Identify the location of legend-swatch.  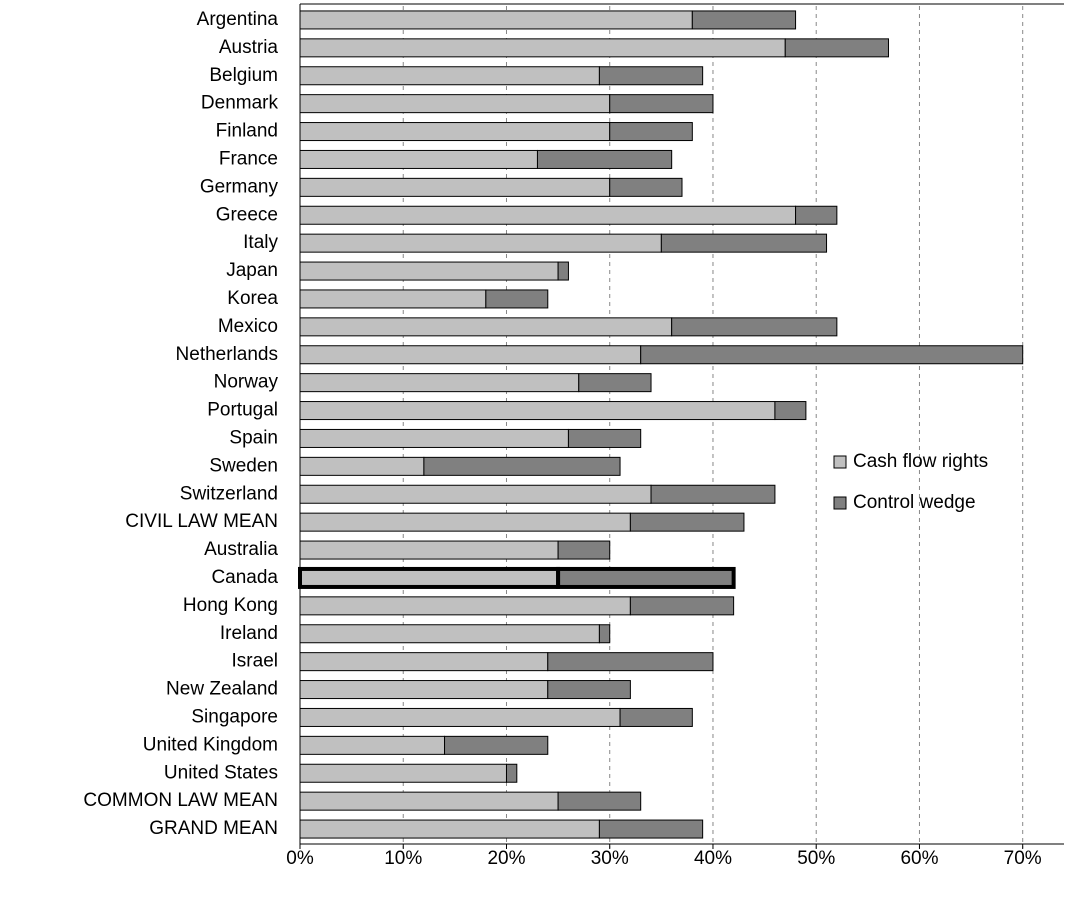
(840, 462).